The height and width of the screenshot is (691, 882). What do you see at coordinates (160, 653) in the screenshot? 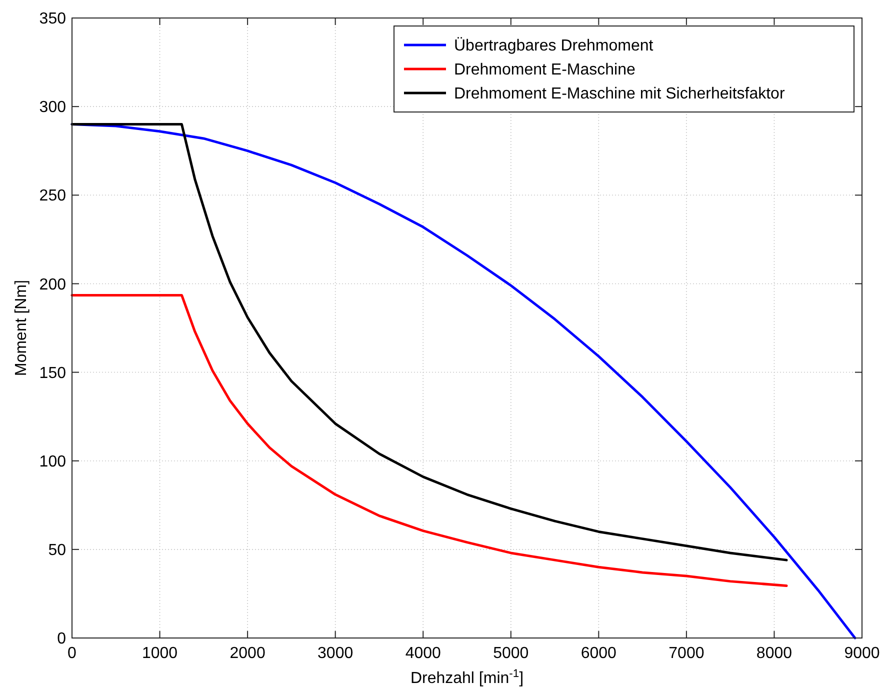
I see `x-tick-label: 1000` at bounding box center [160, 653].